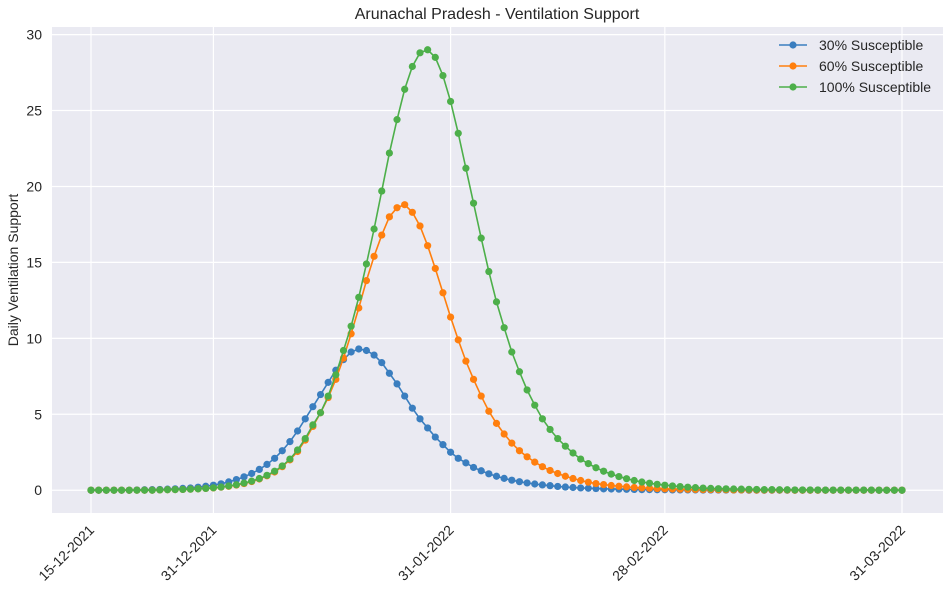 The height and width of the screenshot is (591, 950). I want to click on y-tick-label: 25, so click(34, 111).